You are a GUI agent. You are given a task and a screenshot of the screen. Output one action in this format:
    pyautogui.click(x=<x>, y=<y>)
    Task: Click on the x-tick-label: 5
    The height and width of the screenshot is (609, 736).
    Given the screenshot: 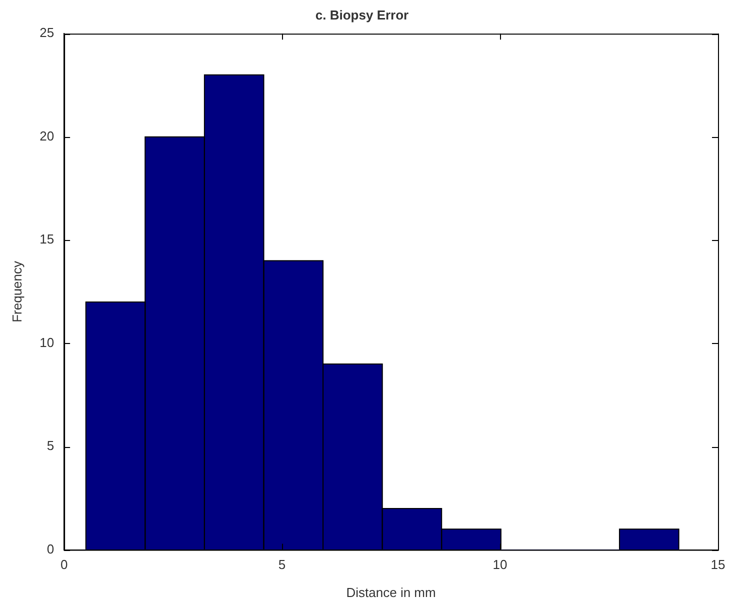 What is the action you would take?
    pyautogui.click(x=282, y=564)
    